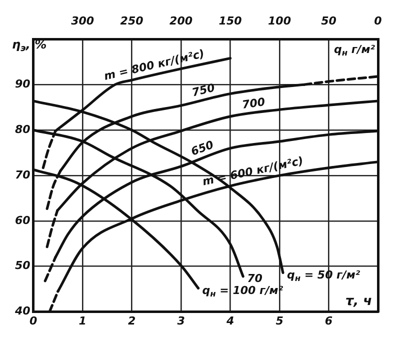  What do you see at coordinates (132, 21) in the screenshot?
I see `x2-tick-label: 250` at bounding box center [132, 21].